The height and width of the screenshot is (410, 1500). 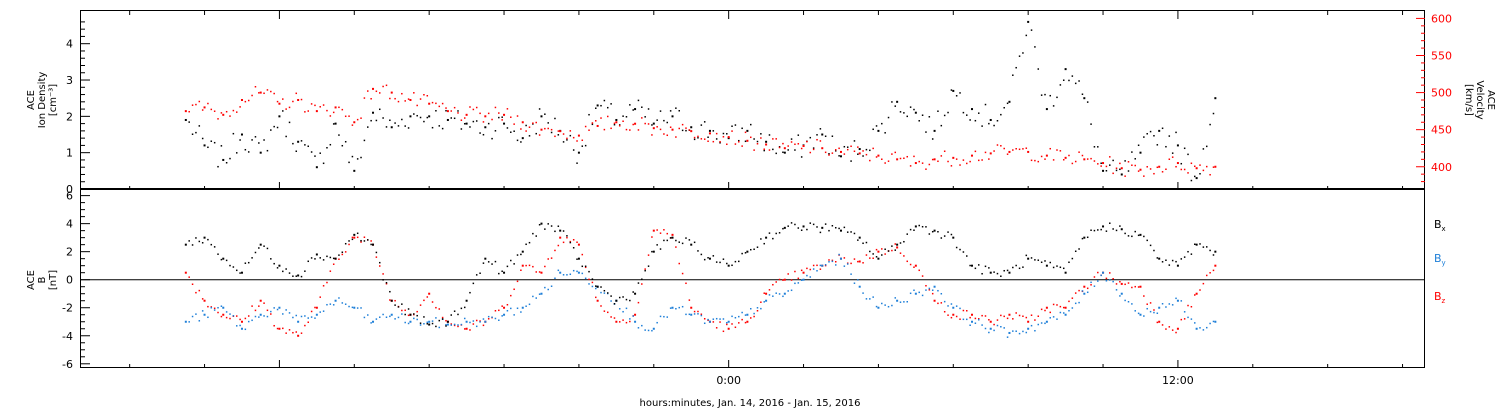 What do you see at coordinates (1441, 93) in the screenshot?
I see `velocity-tick-label: 500` at bounding box center [1441, 93].